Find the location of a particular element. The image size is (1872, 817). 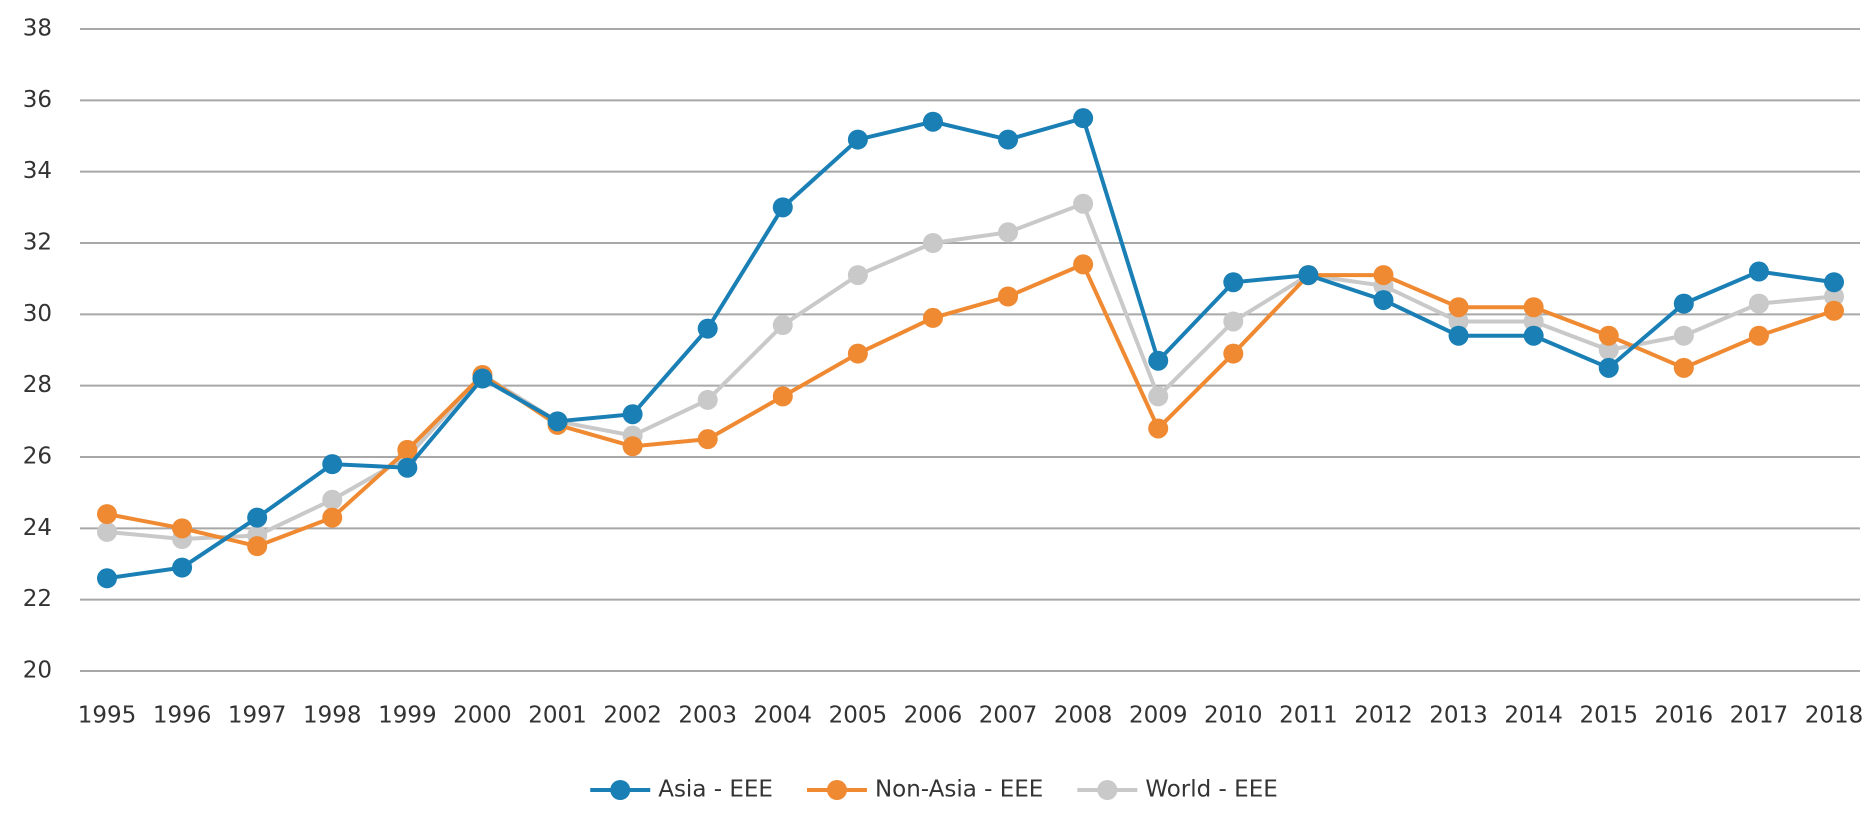

x-tick-label: 2003 is located at coordinates (707, 716).